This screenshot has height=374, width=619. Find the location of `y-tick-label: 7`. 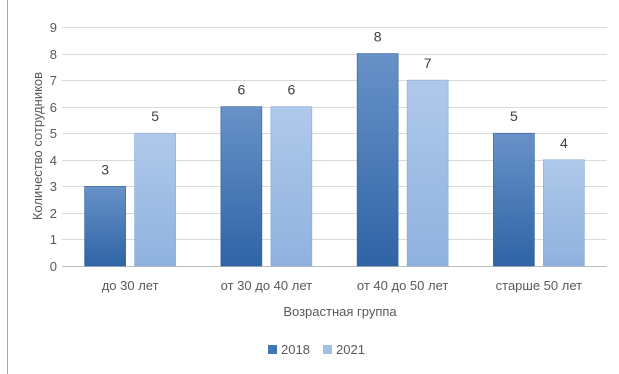

y-tick-label: 7 is located at coordinates (53, 80).